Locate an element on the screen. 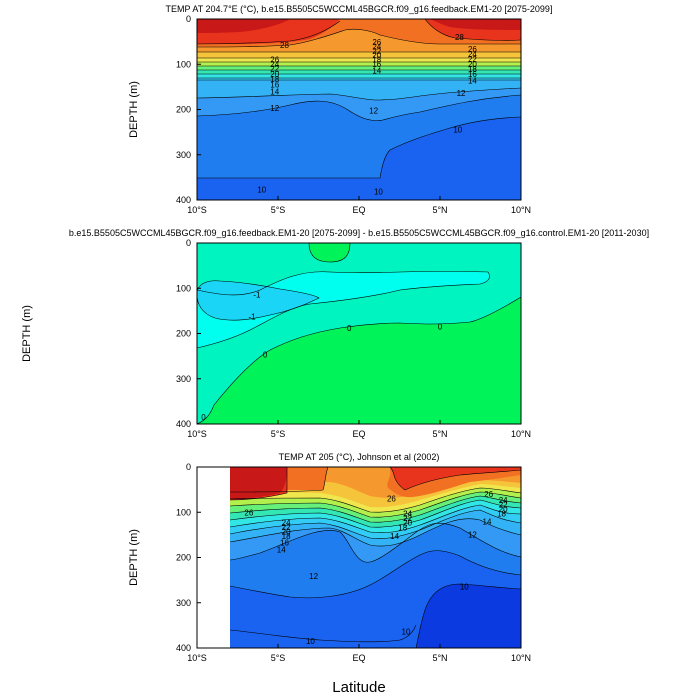 This screenshot has width=700, height=700. panel-3-lines is located at coordinates (375, 557).